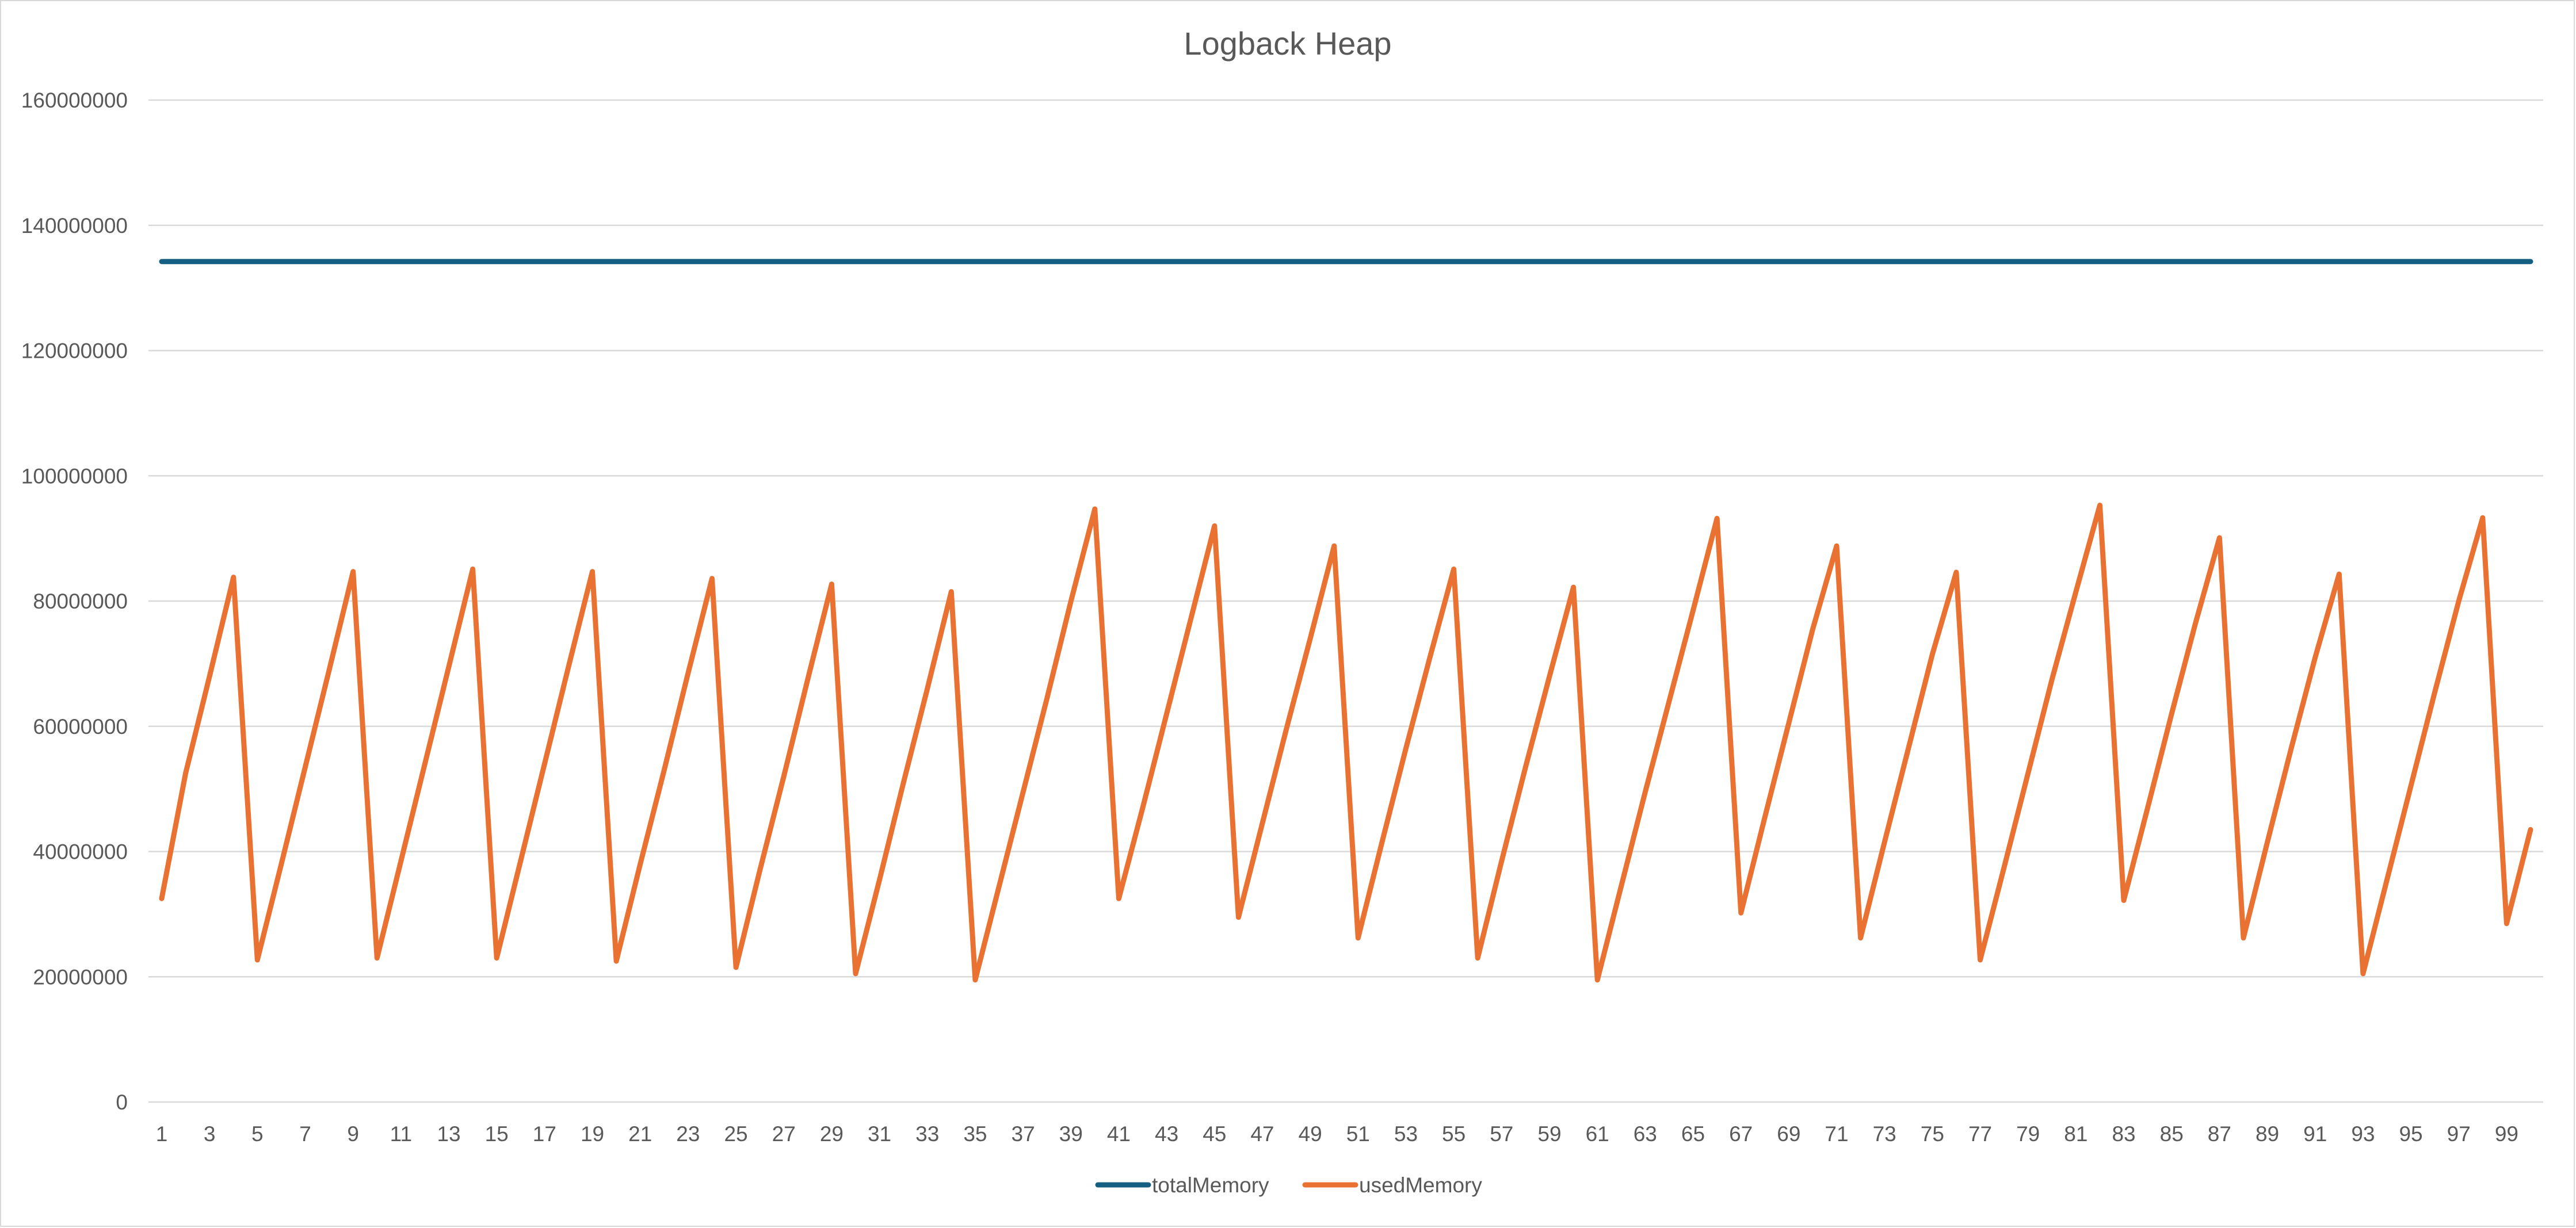 The height and width of the screenshot is (1228, 2576). Describe the element at coordinates (1454, 1134) in the screenshot. I see `x-tick-label: 55` at that location.